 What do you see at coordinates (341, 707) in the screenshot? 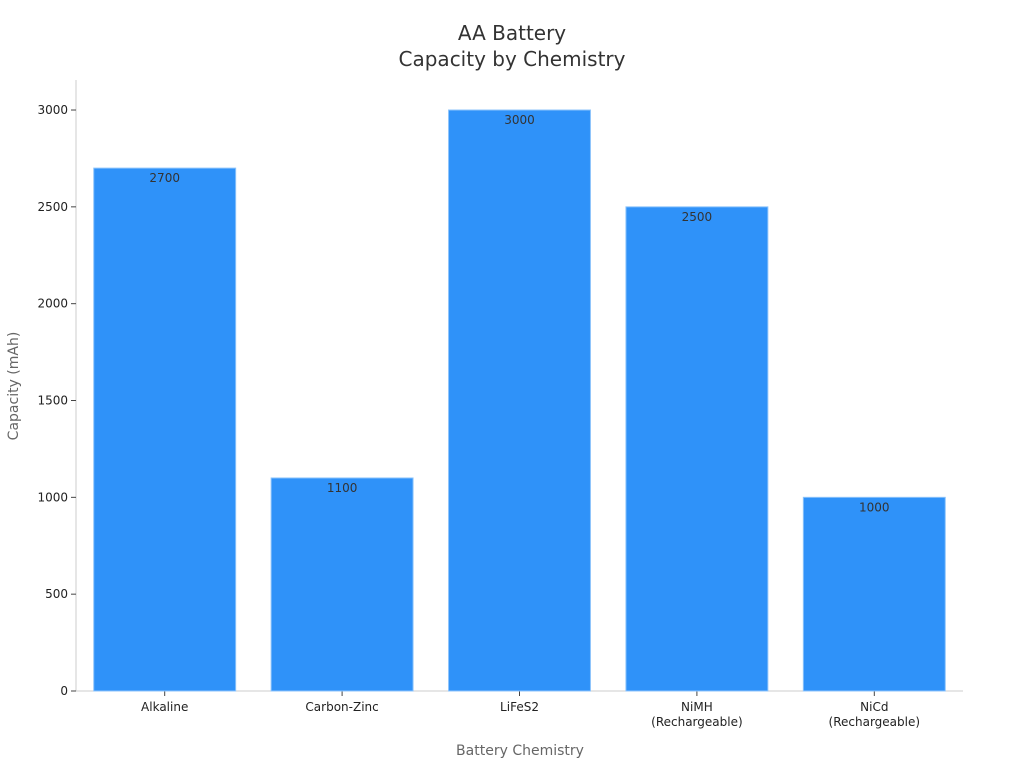
I see `x-tick-label: Carbon-Zinc` at bounding box center [341, 707].